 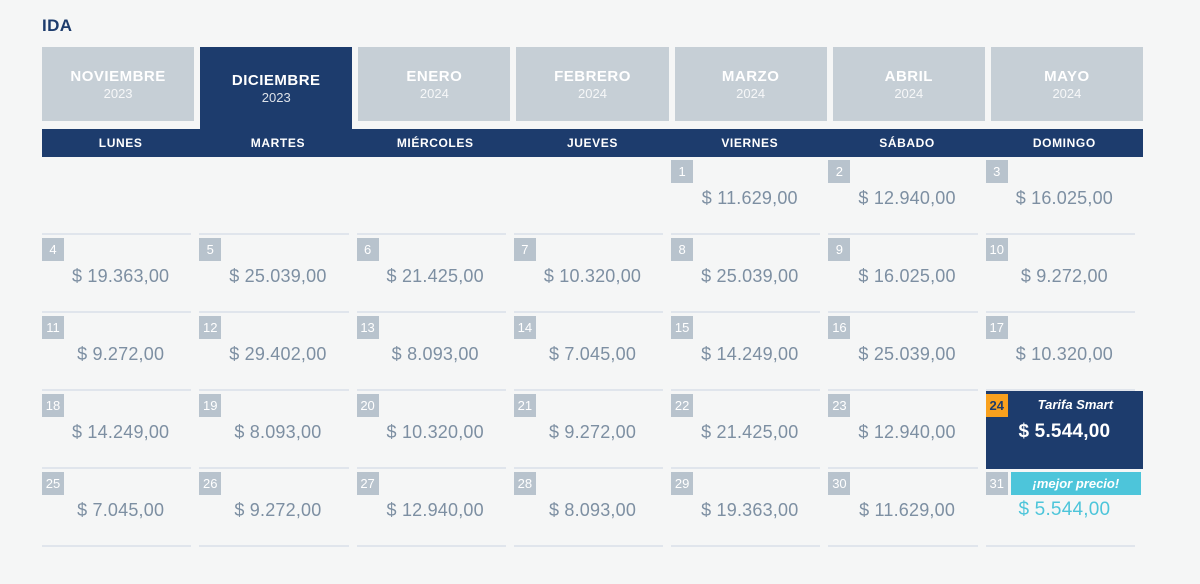 What do you see at coordinates (750, 143) in the screenshot?
I see `weekday-header: VIERNES` at bounding box center [750, 143].